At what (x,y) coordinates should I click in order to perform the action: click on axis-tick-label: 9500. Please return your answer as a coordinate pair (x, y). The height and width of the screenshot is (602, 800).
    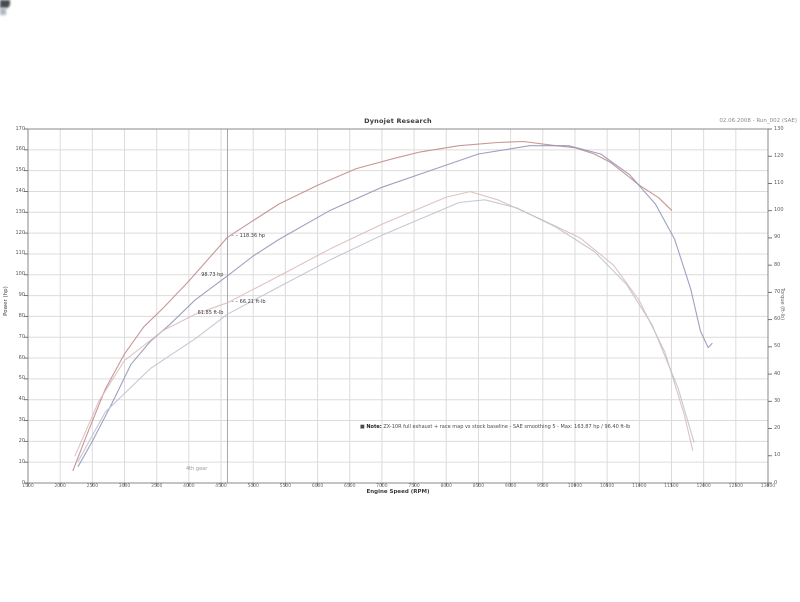
    Looking at the image, I should click on (543, 486).